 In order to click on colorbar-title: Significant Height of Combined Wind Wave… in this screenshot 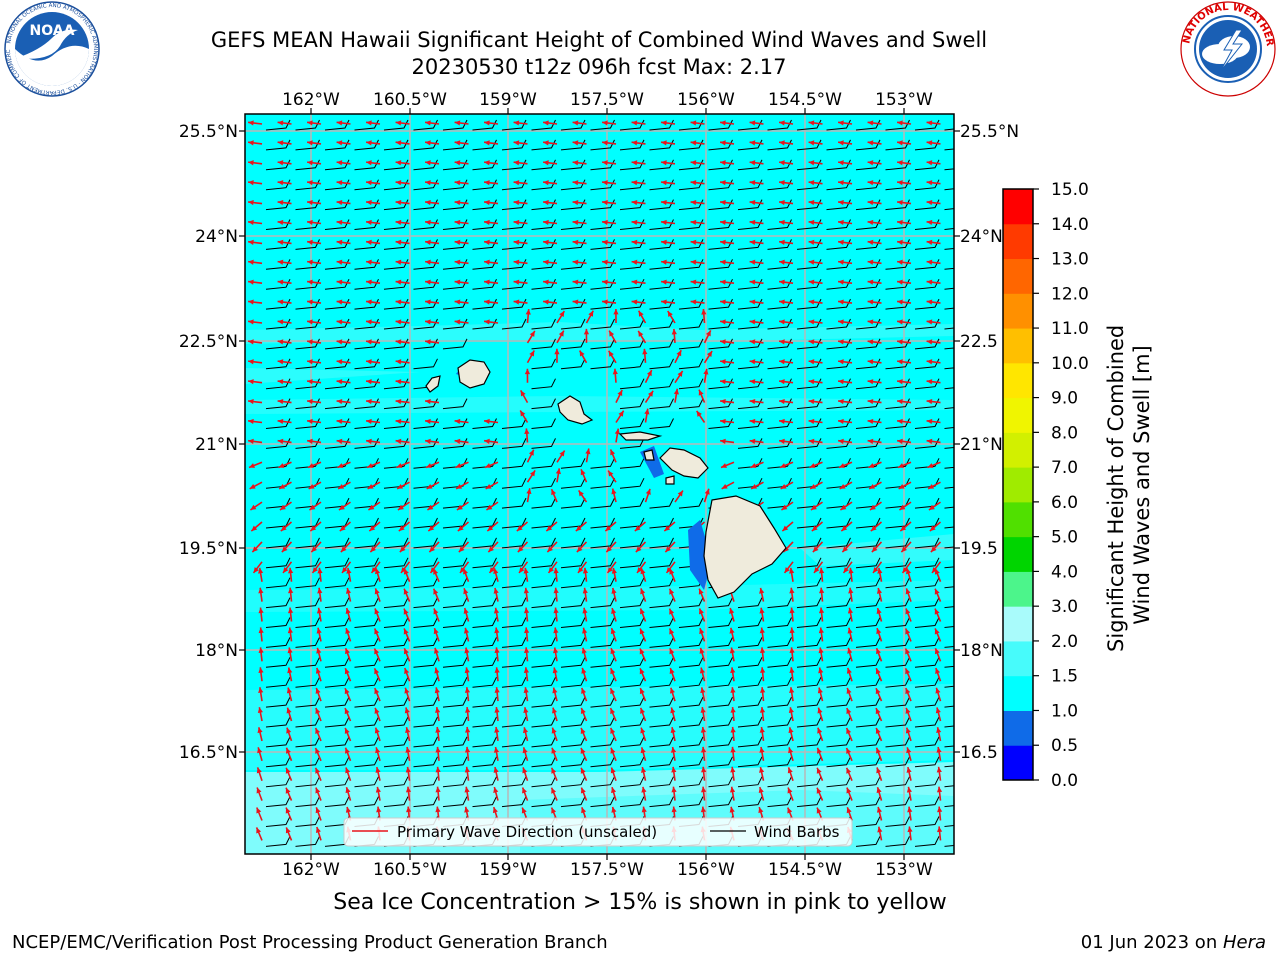, I will do `click(1129, 485)`.